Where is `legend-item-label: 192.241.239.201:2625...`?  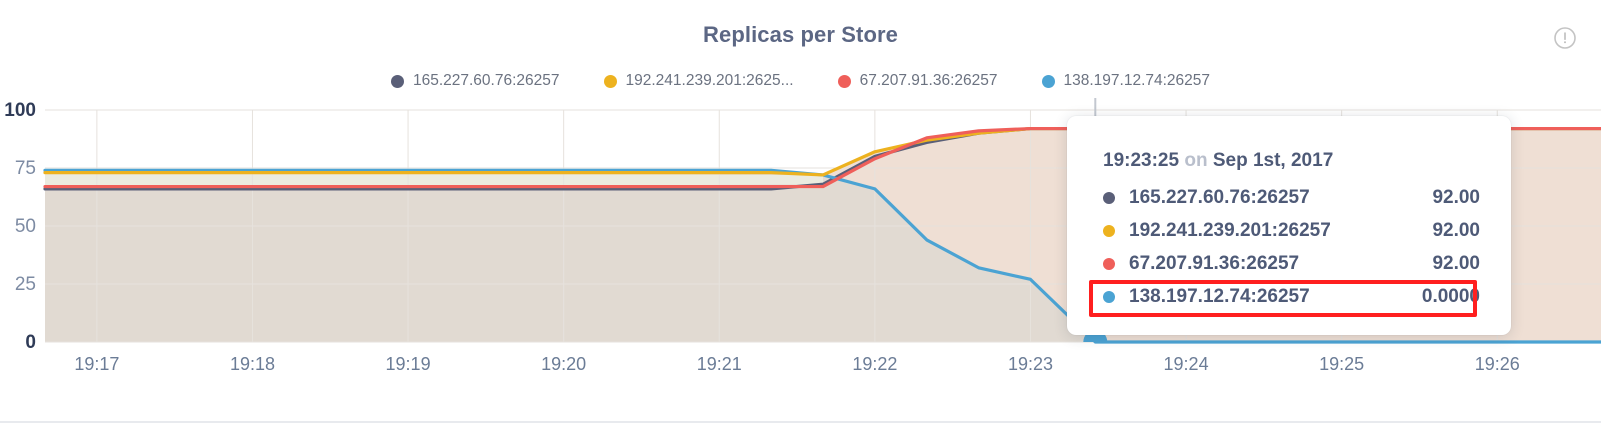
legend-item-label: 192.241.239.201:2625... is located at coordinates (709, 80).